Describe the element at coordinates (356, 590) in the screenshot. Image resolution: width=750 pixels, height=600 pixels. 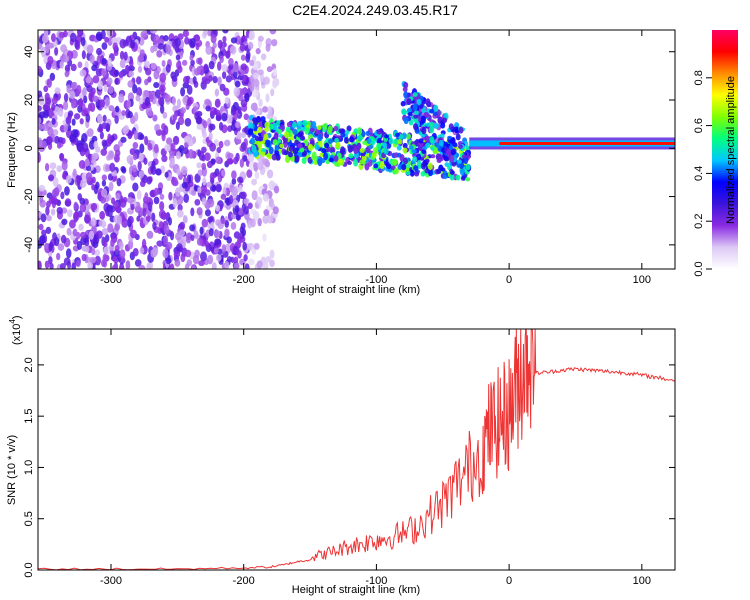
I see `snr-x-axis-label: Height of straight line (km)` at that location.